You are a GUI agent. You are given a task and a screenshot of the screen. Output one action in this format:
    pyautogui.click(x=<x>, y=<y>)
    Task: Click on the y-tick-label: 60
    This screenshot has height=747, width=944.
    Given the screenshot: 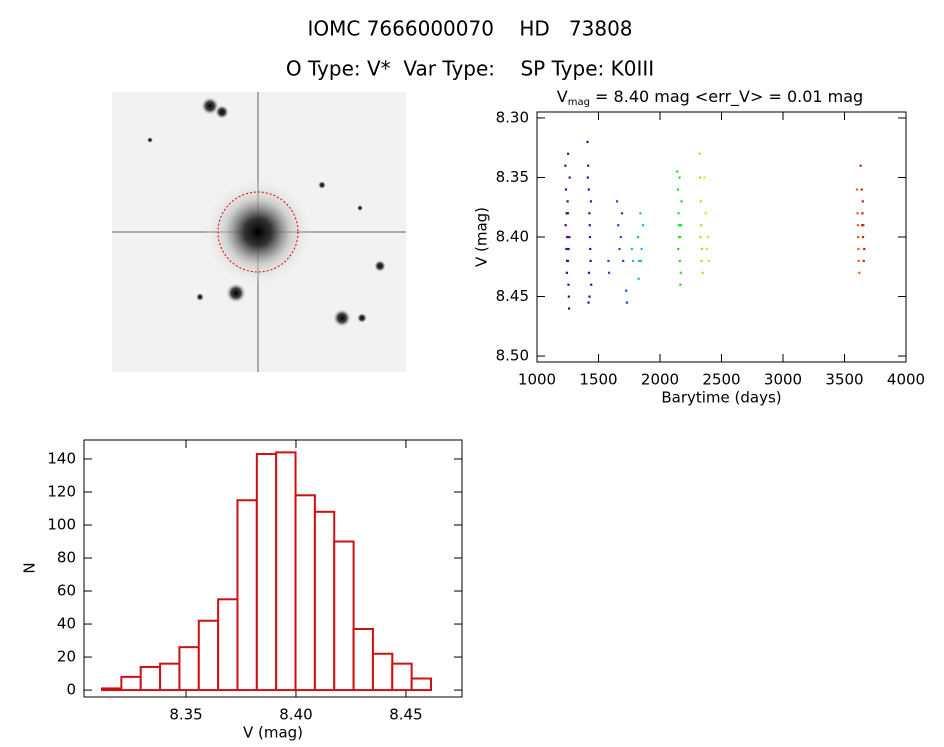 What is the action you would take?
    pyautogui.click(x=66, y=591)
    